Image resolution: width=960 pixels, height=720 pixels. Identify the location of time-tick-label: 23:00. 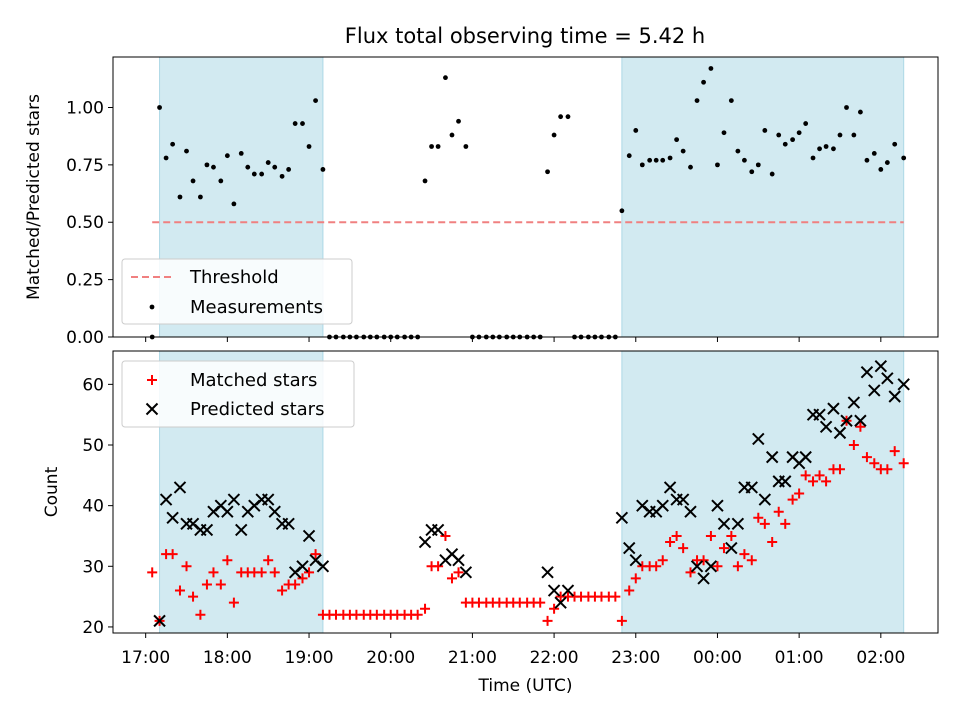
(635, 658).